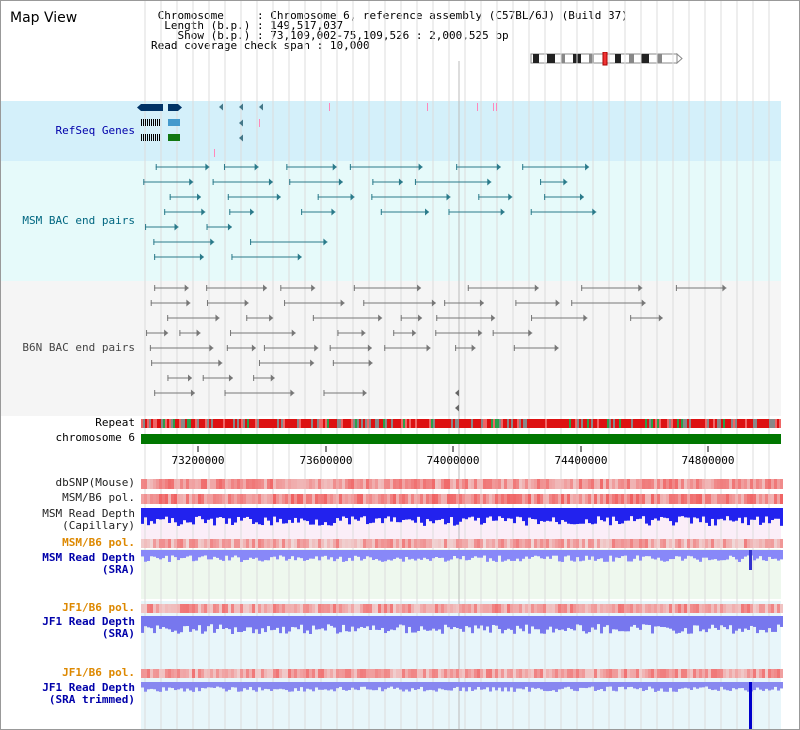  Describe the element at coordinates (98, 497) in the screenshot. I see `track-label-msm-b6-pol: MSM/B6 pol.` at that location.